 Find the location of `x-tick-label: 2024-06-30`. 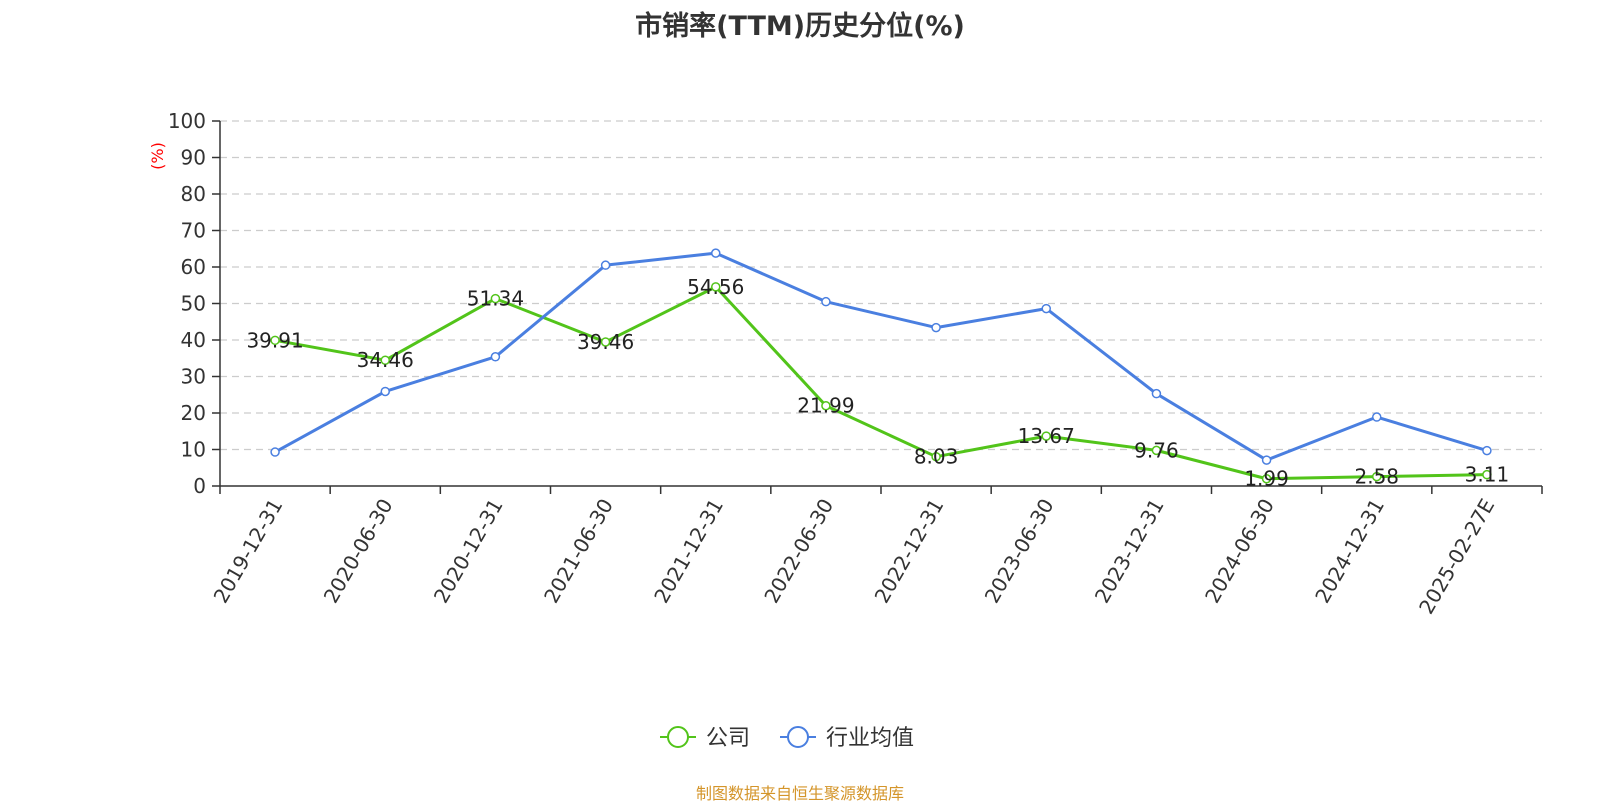

x-tick-label: 2024-06-30 is located at coordinates (1239, 551).